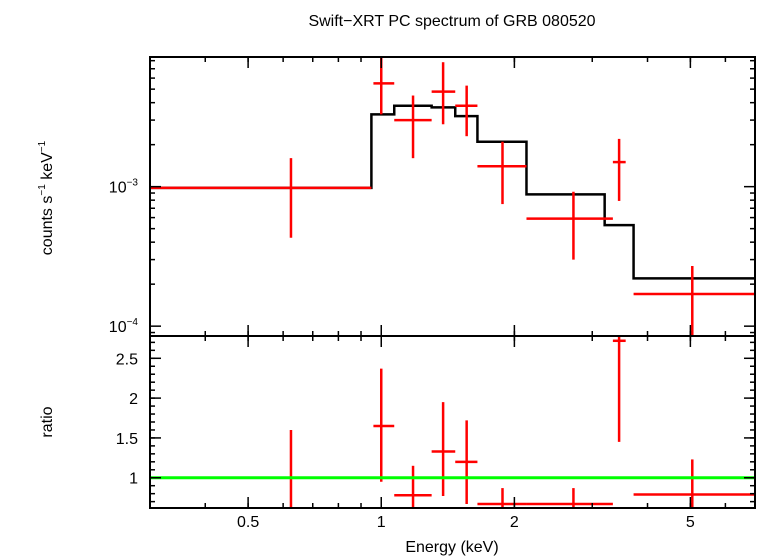 Image resolution: width=758 pixels, height=556 pixels. Describe the element at coordinates (133, 399) in the screenshot. I see `y-tick-label: 2` at that location.